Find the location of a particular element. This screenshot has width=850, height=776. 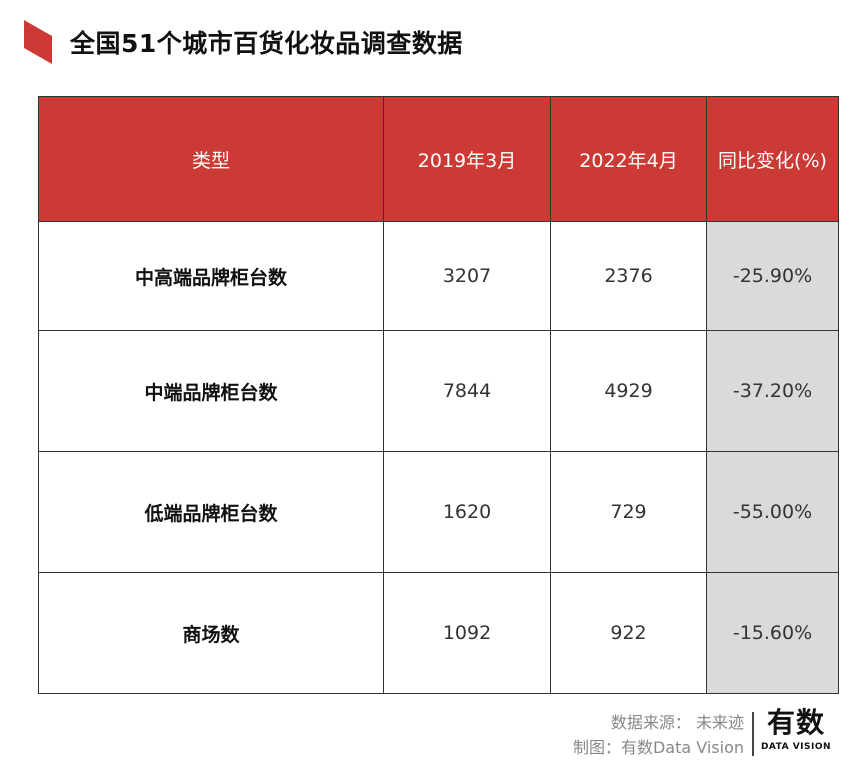

value-2022: 4929 is located at coordinates (628, 391).